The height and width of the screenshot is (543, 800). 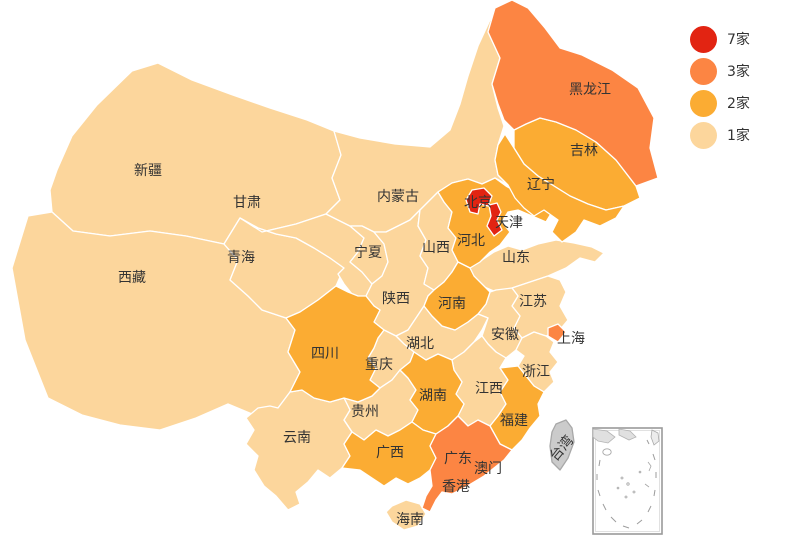 What do you see at coordinates (559, 188) in the screenshot?
I see `province-liaoning` at bounding box center [559, 188].